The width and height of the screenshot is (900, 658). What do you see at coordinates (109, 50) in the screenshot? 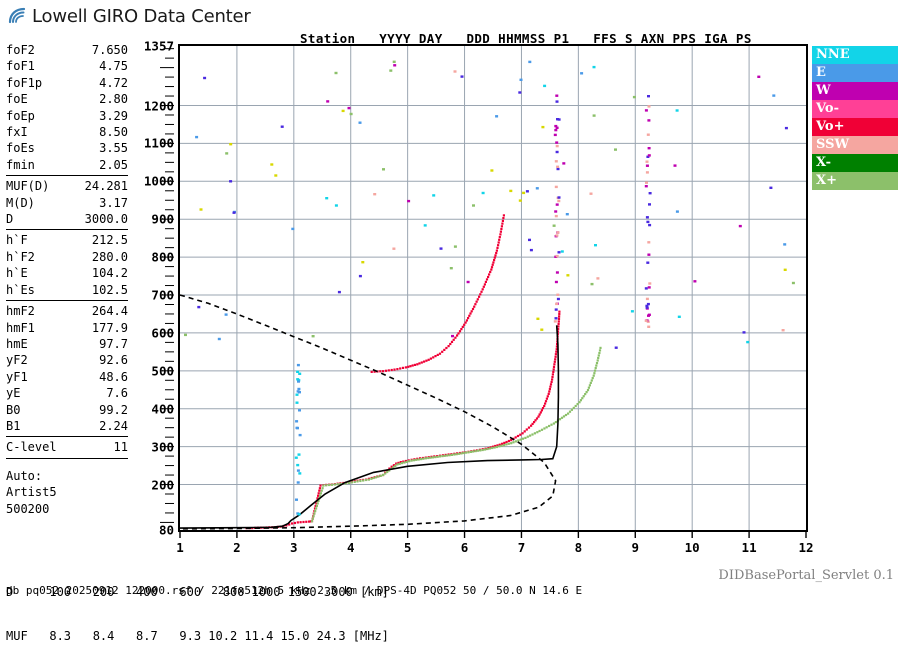
I see `param-value: 7.650` at bounding box center [109, 50].